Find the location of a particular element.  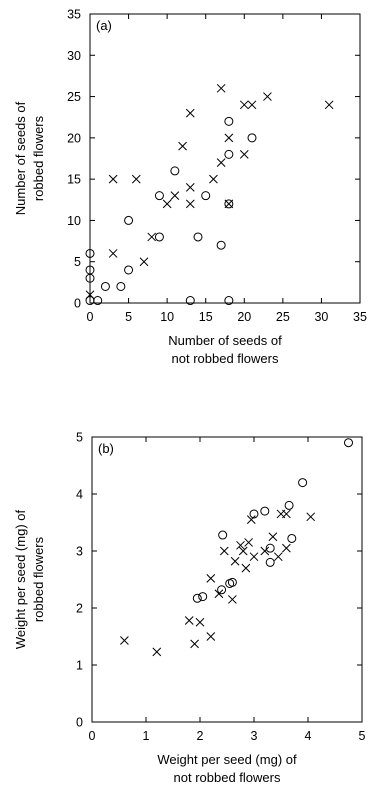

y-tick-label: 3 is located at coordinates (79, 552).